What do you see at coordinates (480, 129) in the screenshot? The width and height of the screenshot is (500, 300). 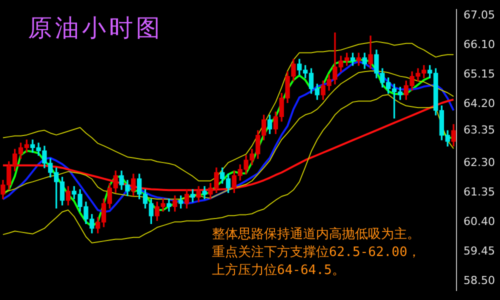 I see `y-tick-label: 63.35` at bounding box center [480, 129].